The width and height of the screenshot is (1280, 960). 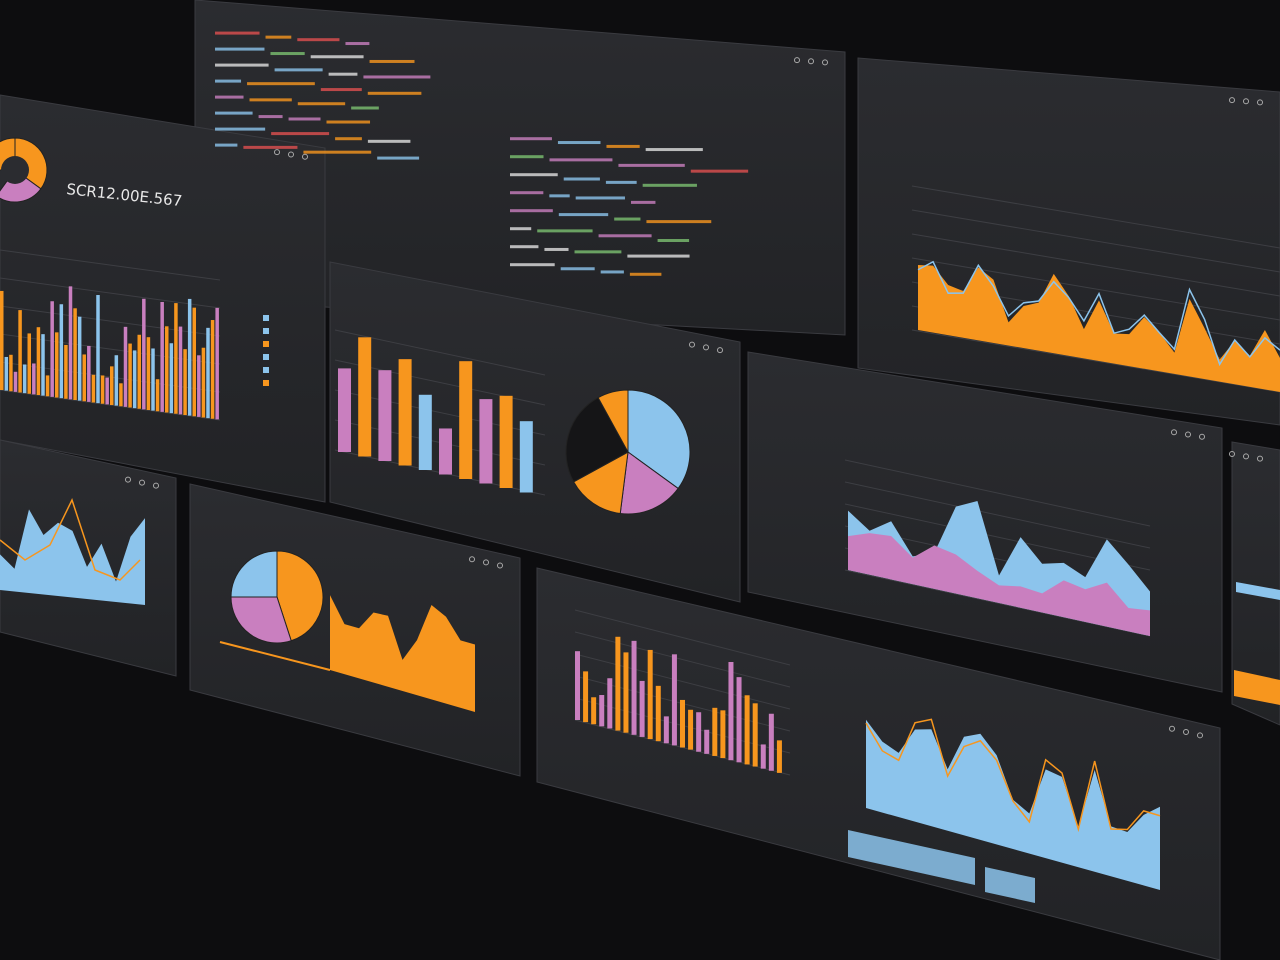 I want to click on panel, so click(x=88, y=558).